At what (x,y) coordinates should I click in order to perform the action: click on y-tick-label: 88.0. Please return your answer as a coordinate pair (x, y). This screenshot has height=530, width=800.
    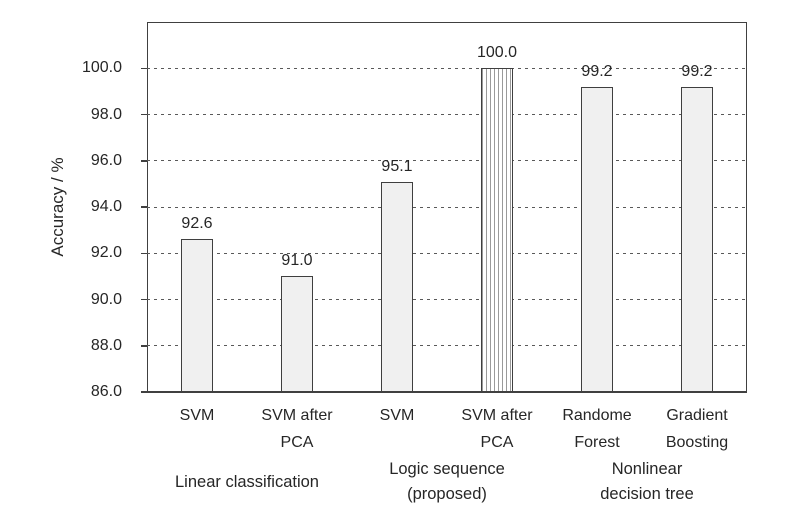
    Looking at the image, I should click on (106, 345).